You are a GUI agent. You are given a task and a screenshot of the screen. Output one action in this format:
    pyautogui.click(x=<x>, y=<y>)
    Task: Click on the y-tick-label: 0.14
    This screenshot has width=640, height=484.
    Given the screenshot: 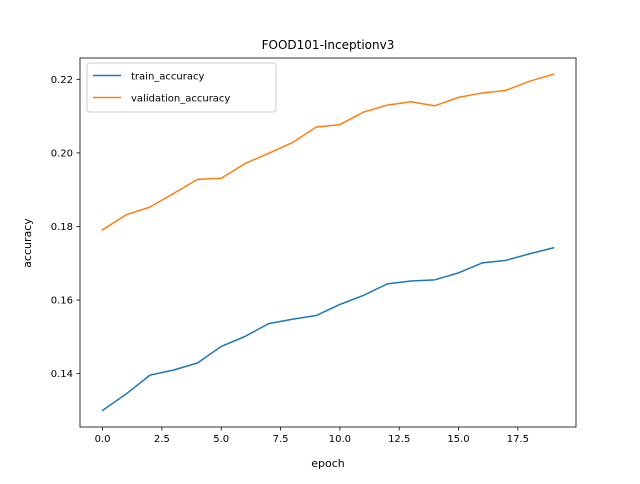 What is the action you would take?
    pyautogui.click(x=62, y=374)
    